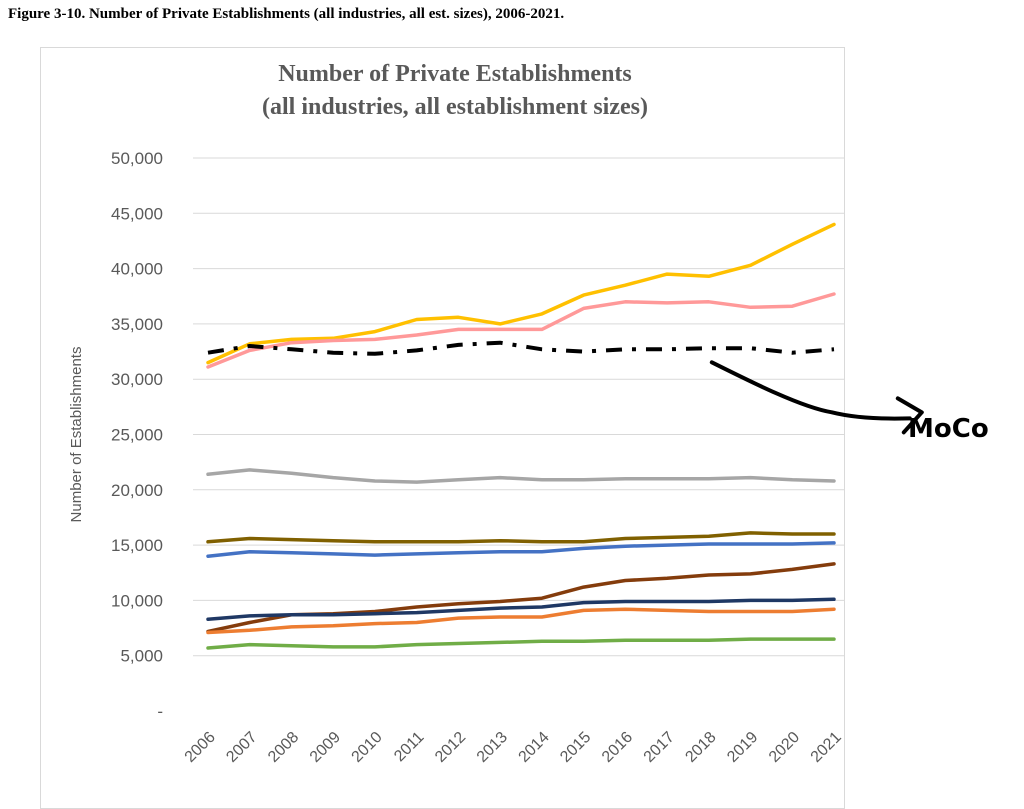 The image size is (1024, 809). Describe the element at coordinates (160, 711) in the screenshot. I see `y-tick-label: -` at that location.